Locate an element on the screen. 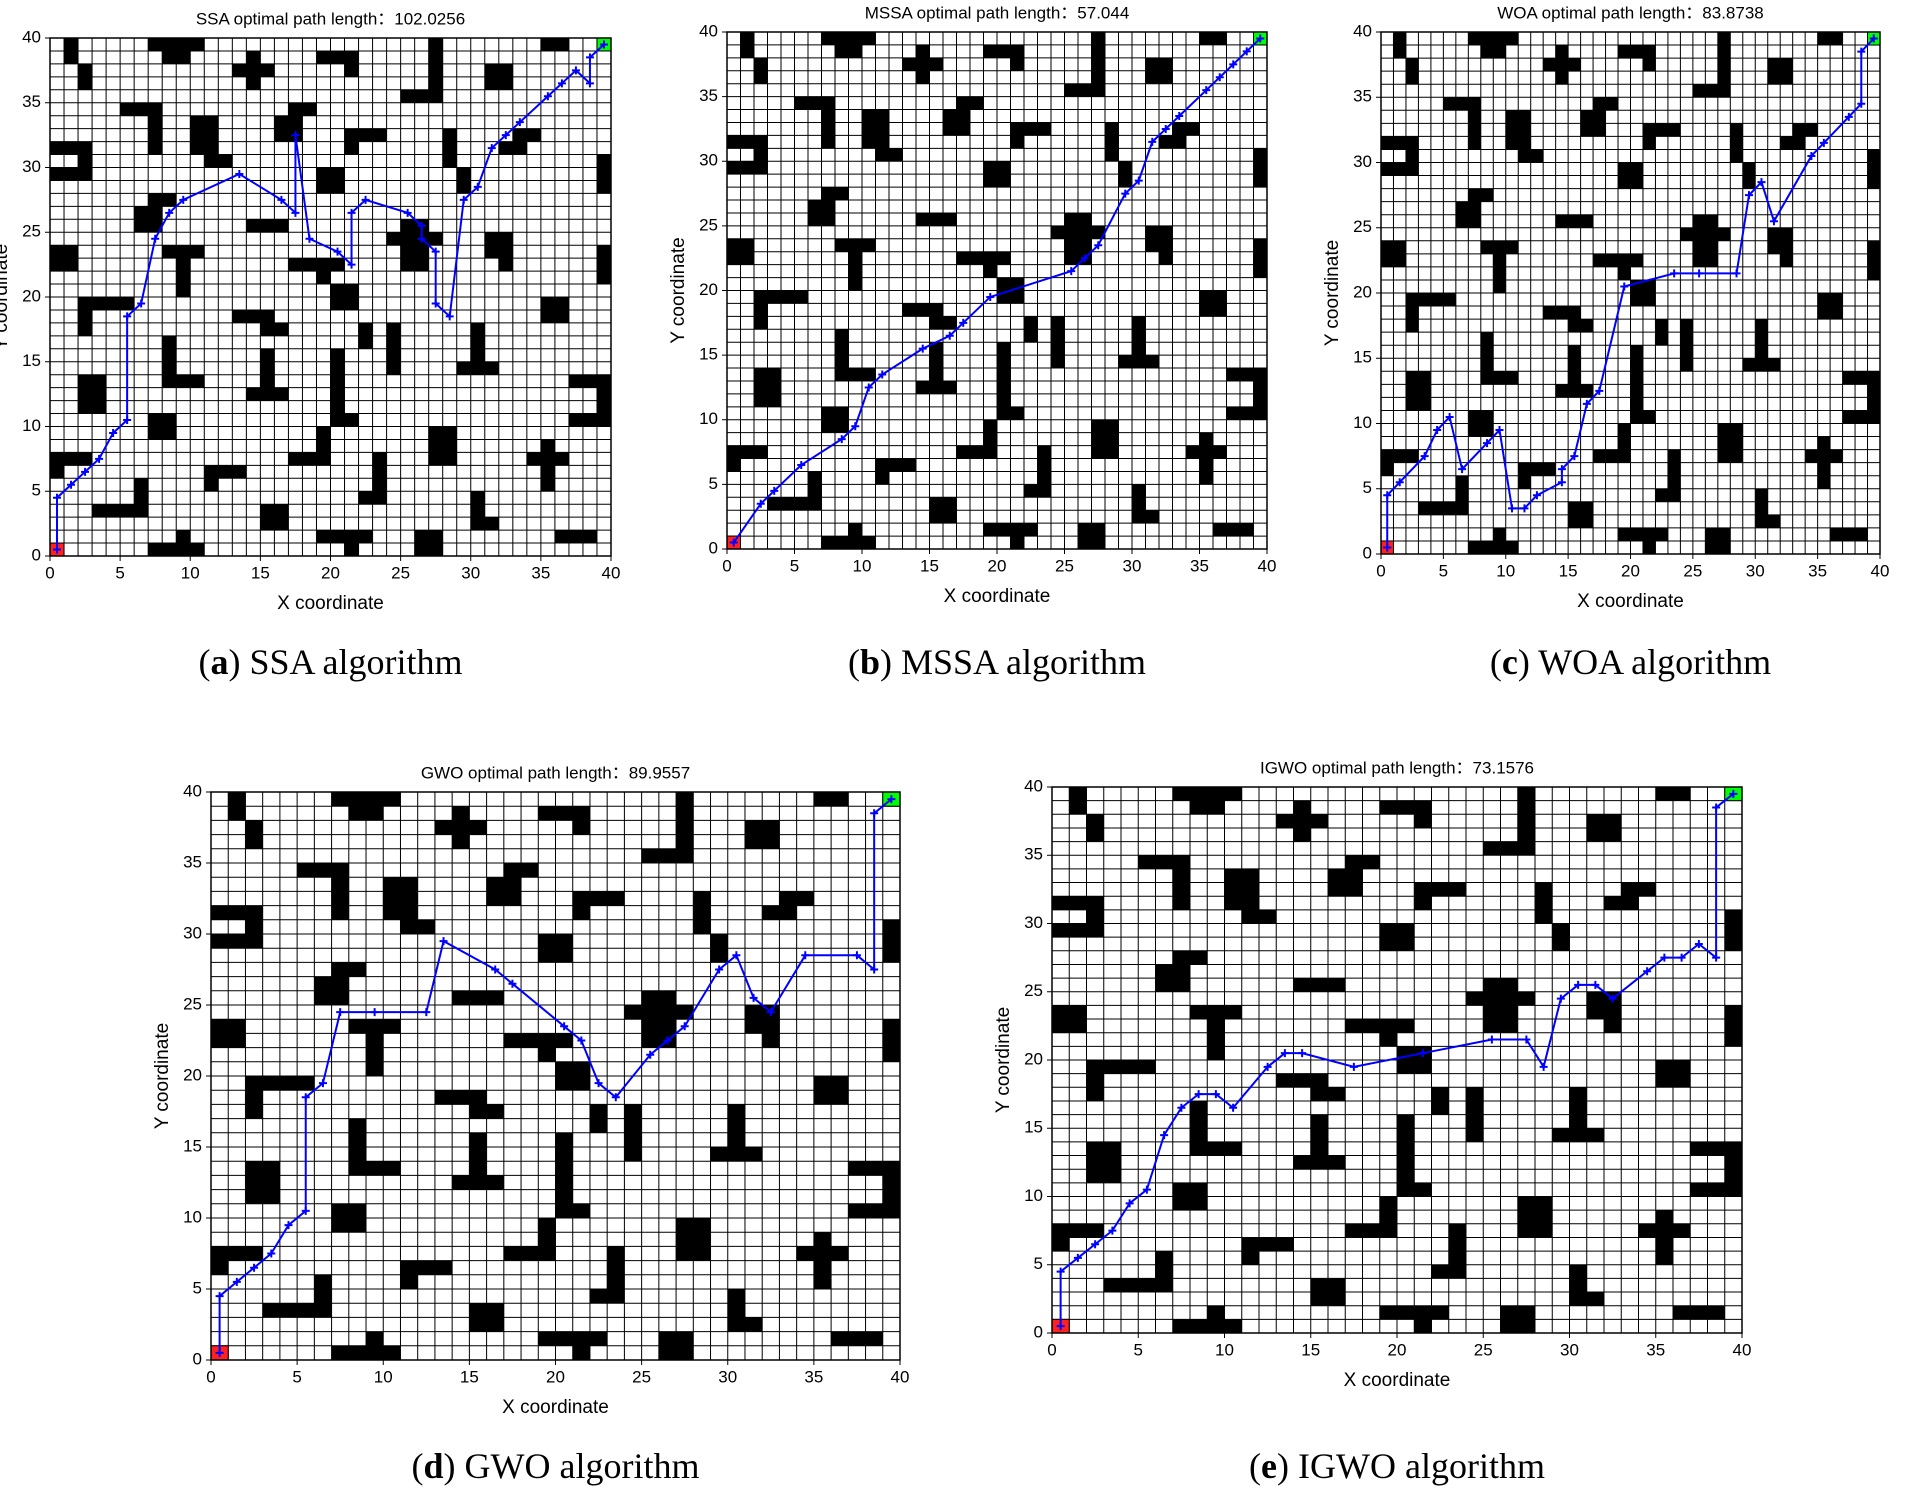  caption-paren: ) is located at coordinates (454, 1466).